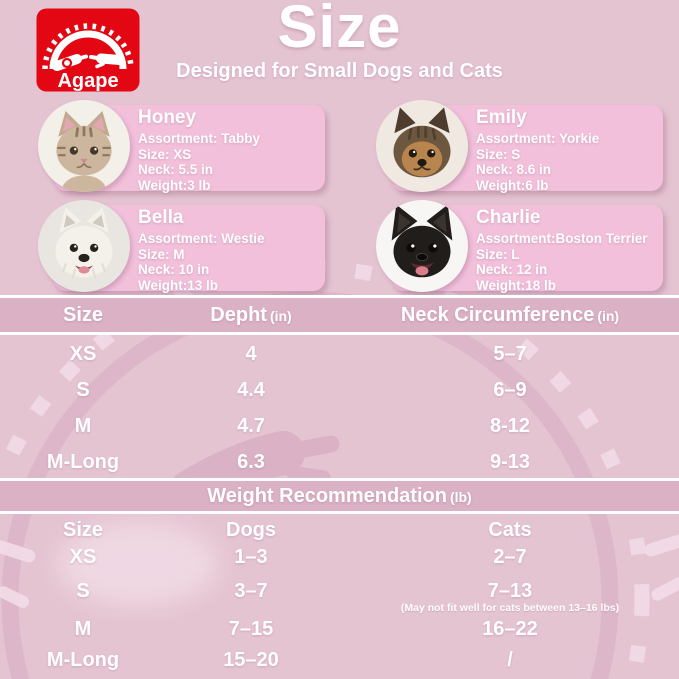 The width and height of the screenshot is (679, 679). I want to click on size-table-col-size: Size, so click(83, 315).